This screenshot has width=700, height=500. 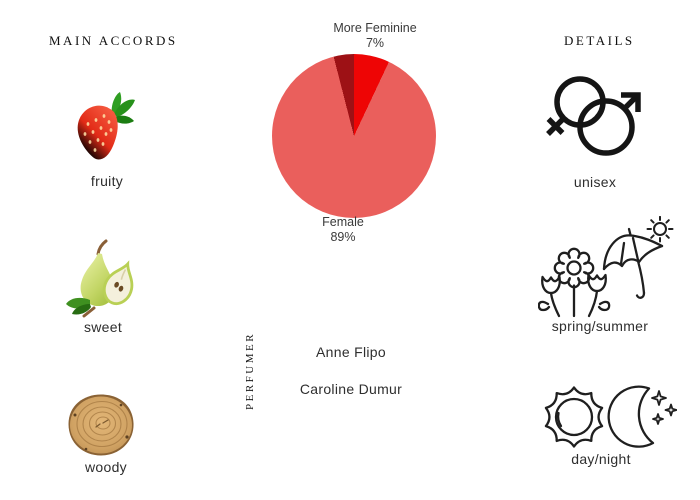 I want to click on perfumer-title: PERFUMER, so click(x=250, y=370).